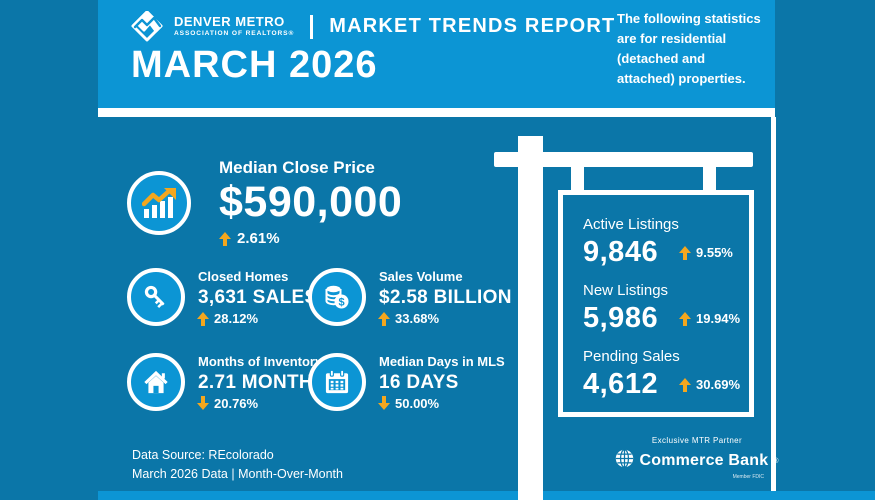  Describe the element at coordinates (666, 374) in the screenshot. I see `pending-sales-stat: Pending Sales 4,612 30.69%` at that location.